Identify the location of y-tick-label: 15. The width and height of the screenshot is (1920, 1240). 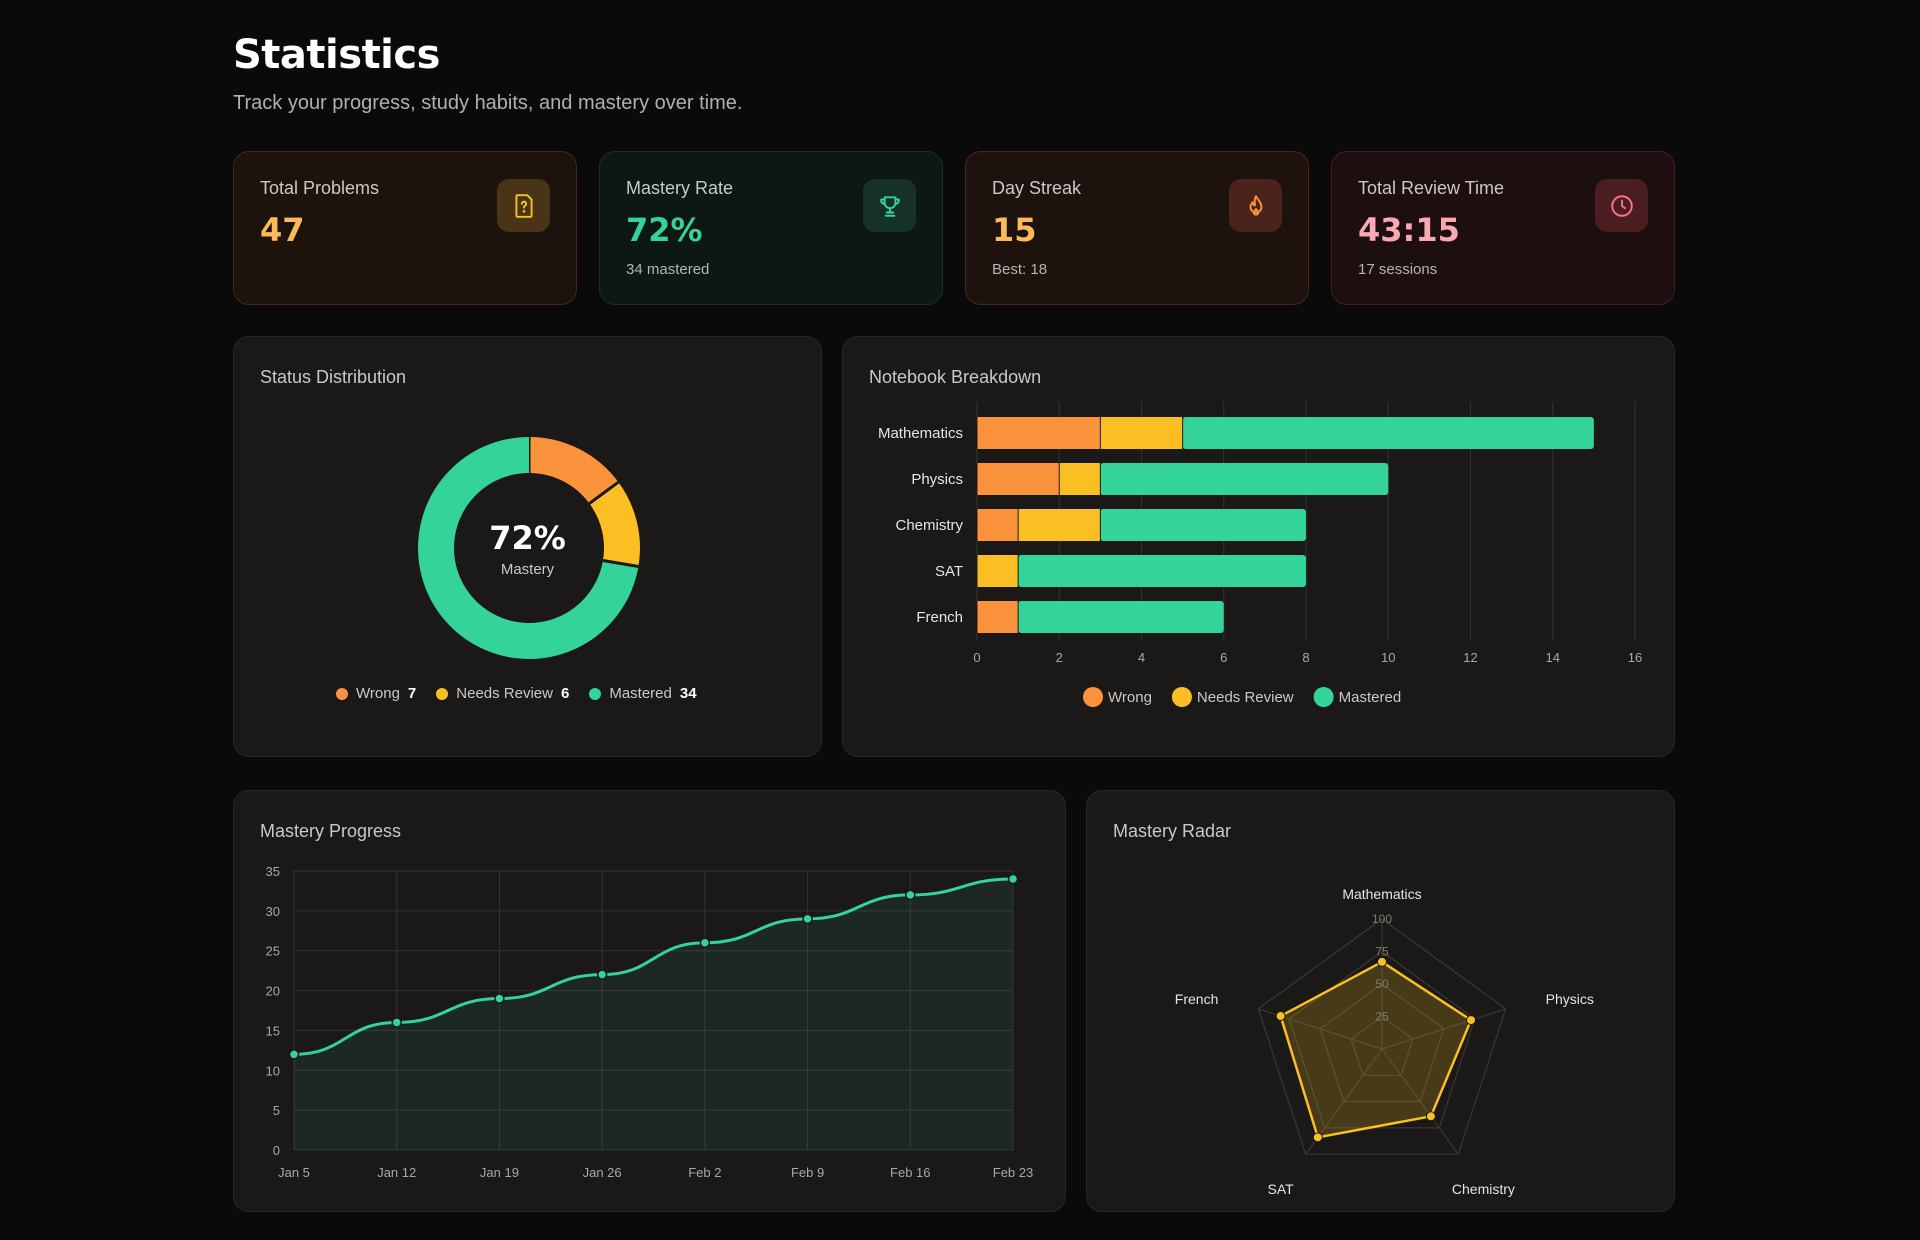
(273, 1030).